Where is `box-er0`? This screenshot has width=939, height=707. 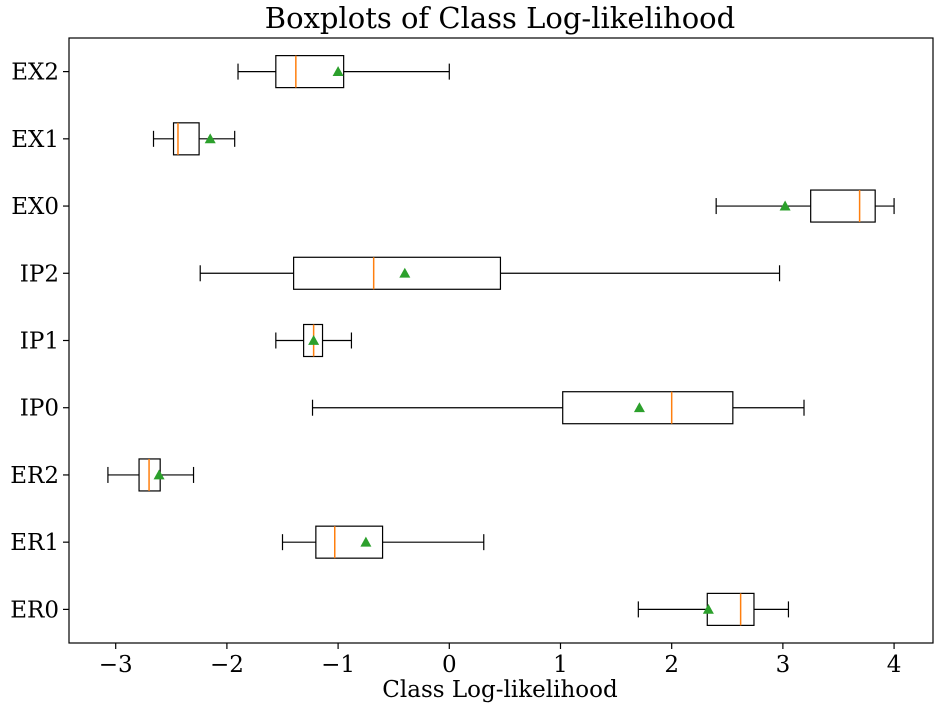
box-er0 is located at coordinates (730, 609).